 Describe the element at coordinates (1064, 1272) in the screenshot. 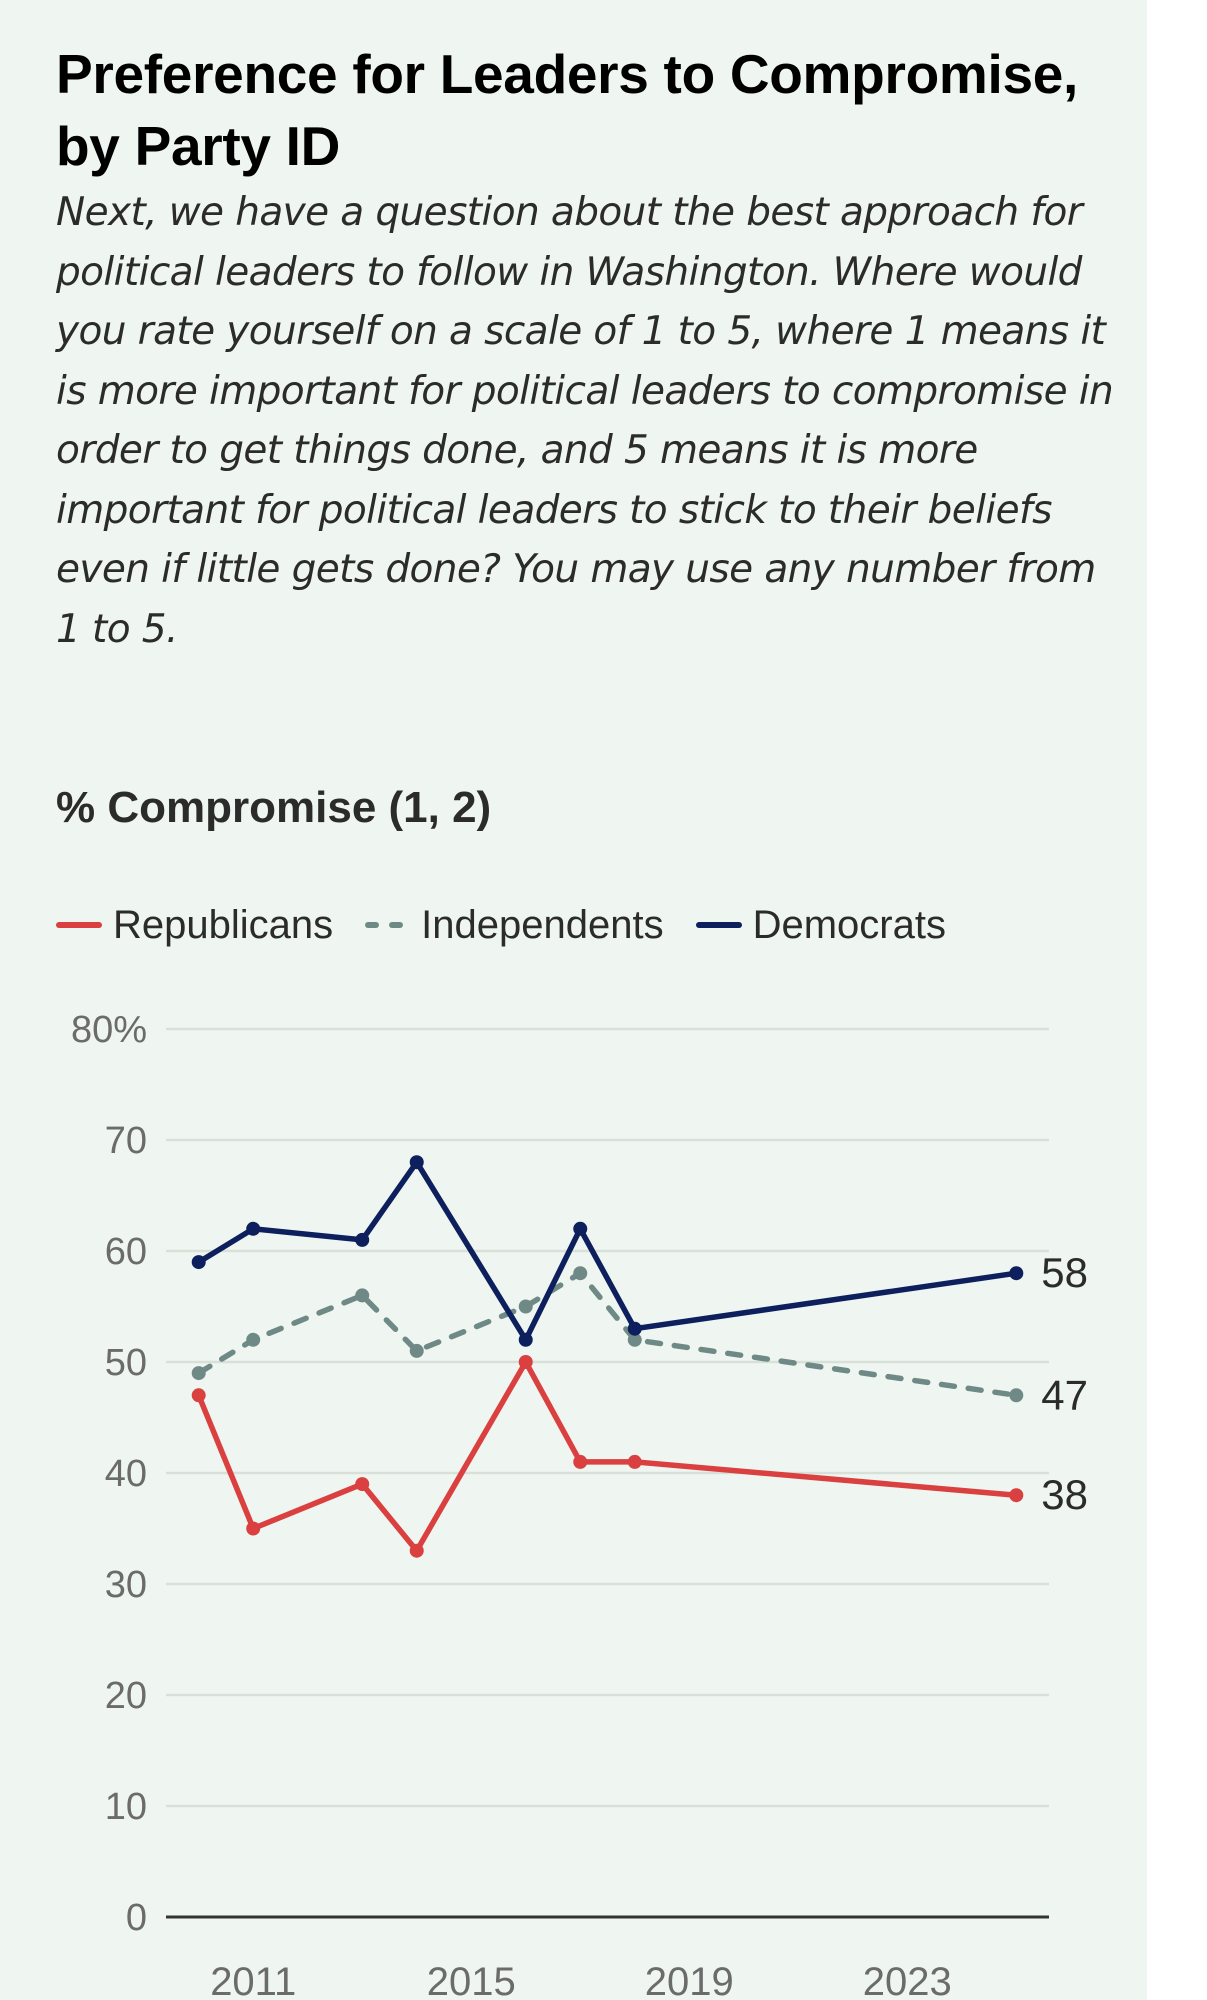

I see `end-label-democrats: 58` at that location.